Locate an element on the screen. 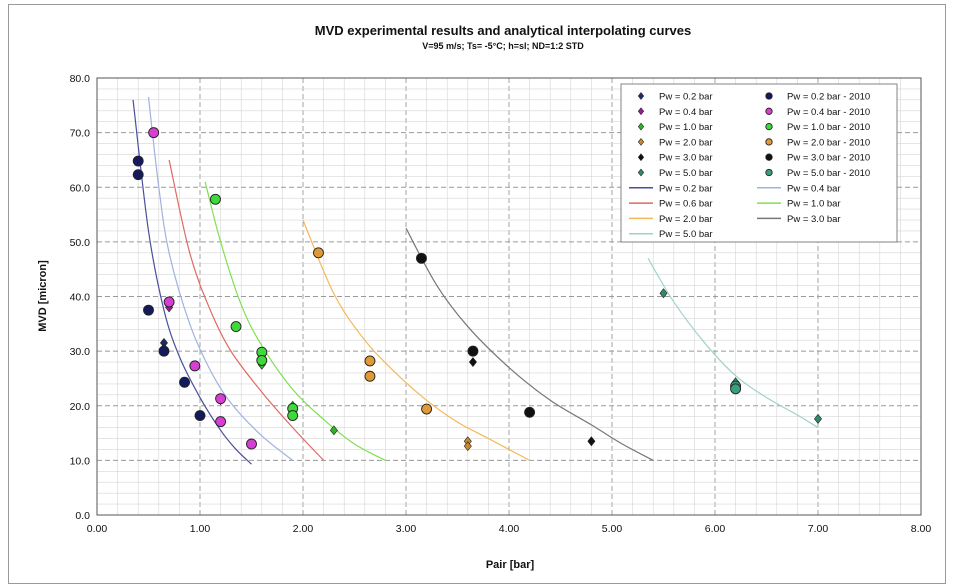  y-tick-label: 70.0 is located at coordinates (80, 134).